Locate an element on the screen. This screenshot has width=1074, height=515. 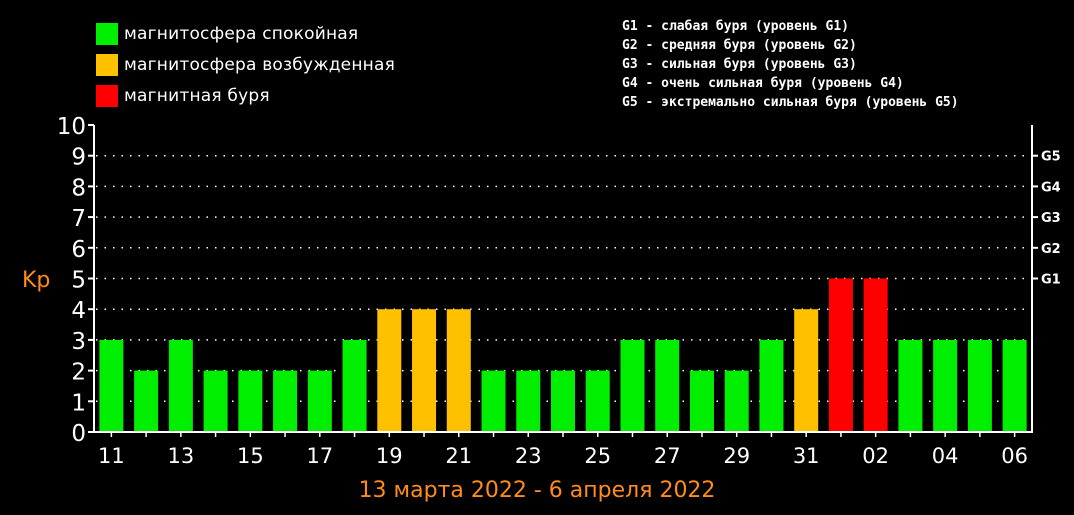
storm-level-g1: G1 - слабая буря (уровень G1) is located at coordinates (735, 26).